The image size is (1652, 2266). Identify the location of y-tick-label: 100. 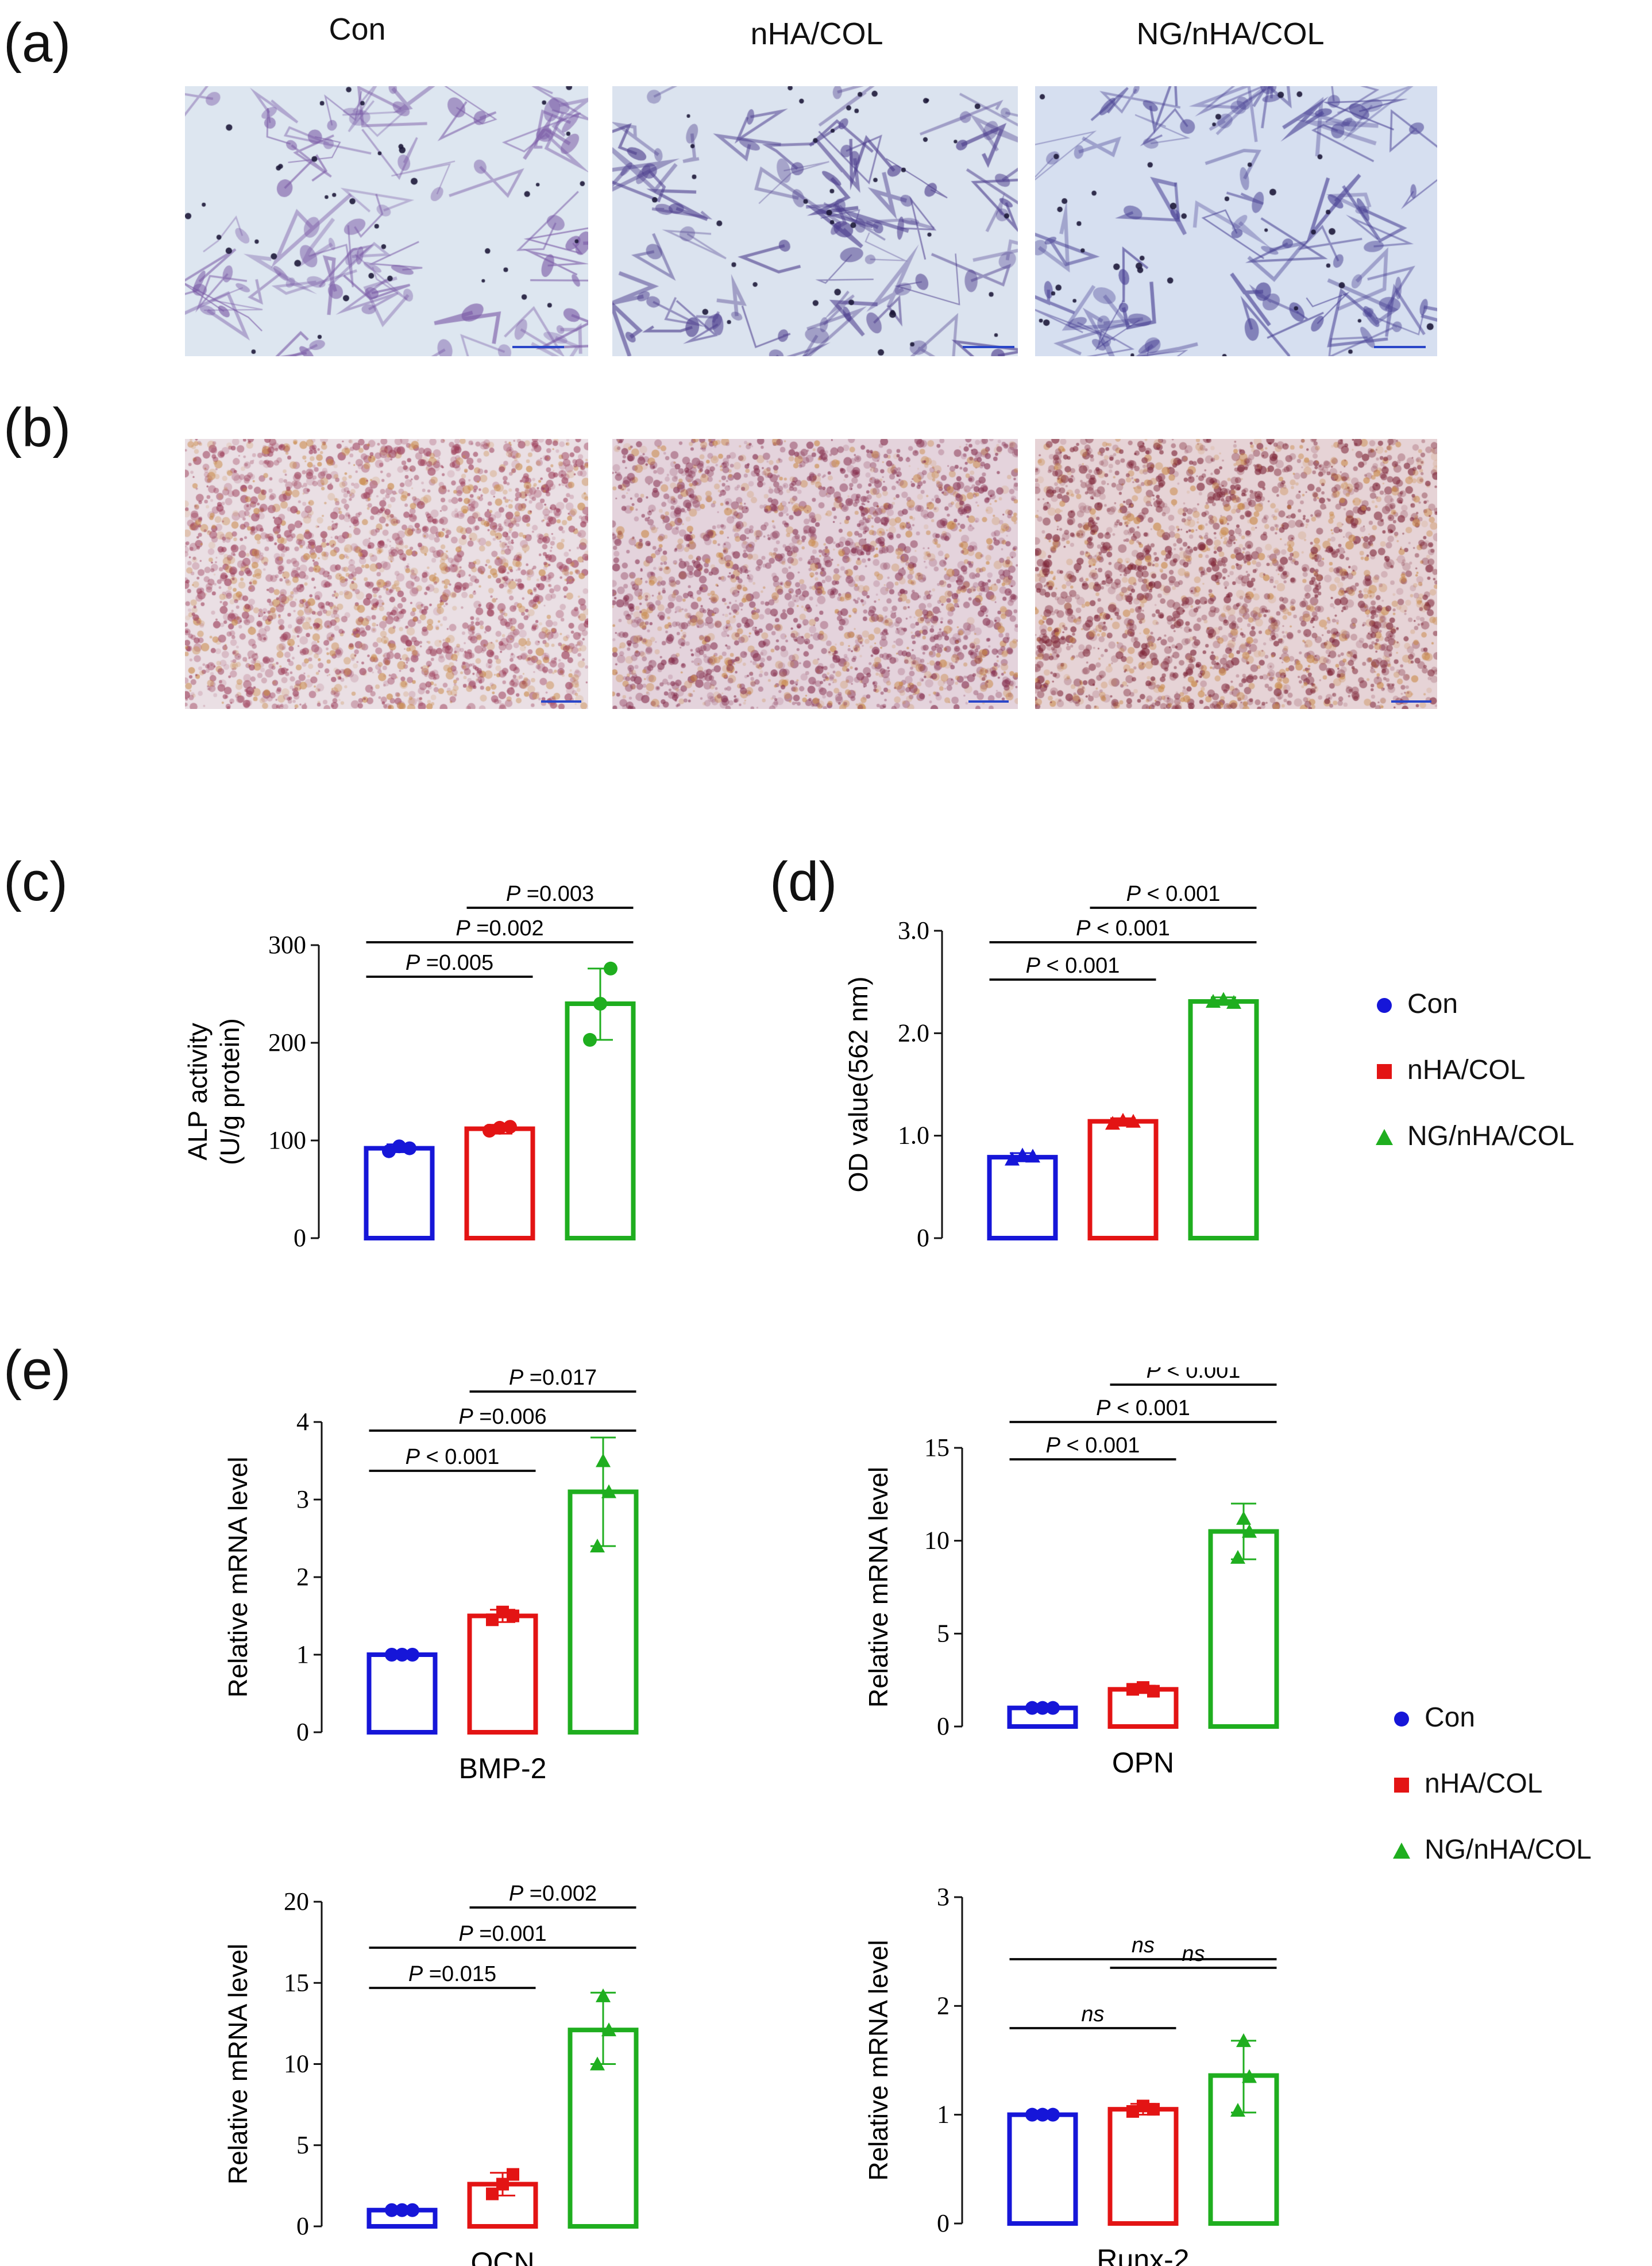
(287, 1140).